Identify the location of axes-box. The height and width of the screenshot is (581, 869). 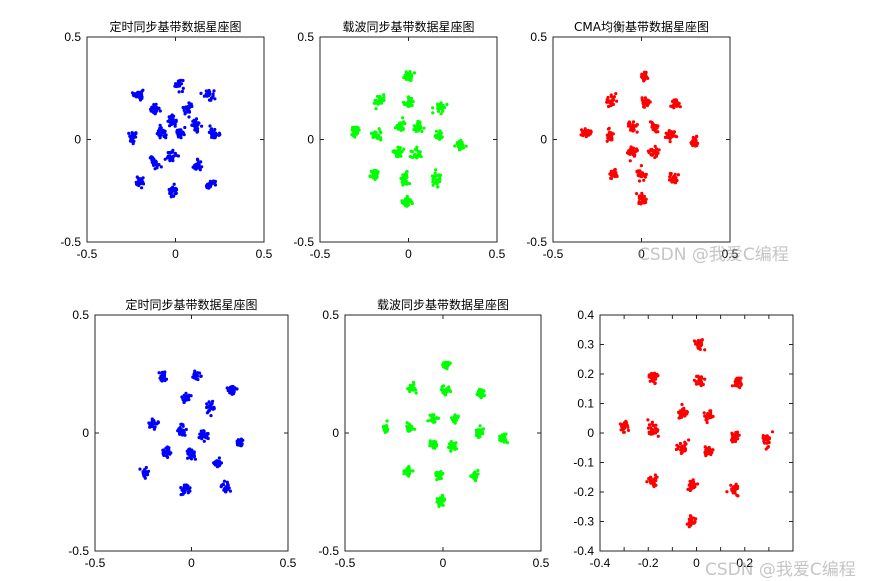
(408, 139).